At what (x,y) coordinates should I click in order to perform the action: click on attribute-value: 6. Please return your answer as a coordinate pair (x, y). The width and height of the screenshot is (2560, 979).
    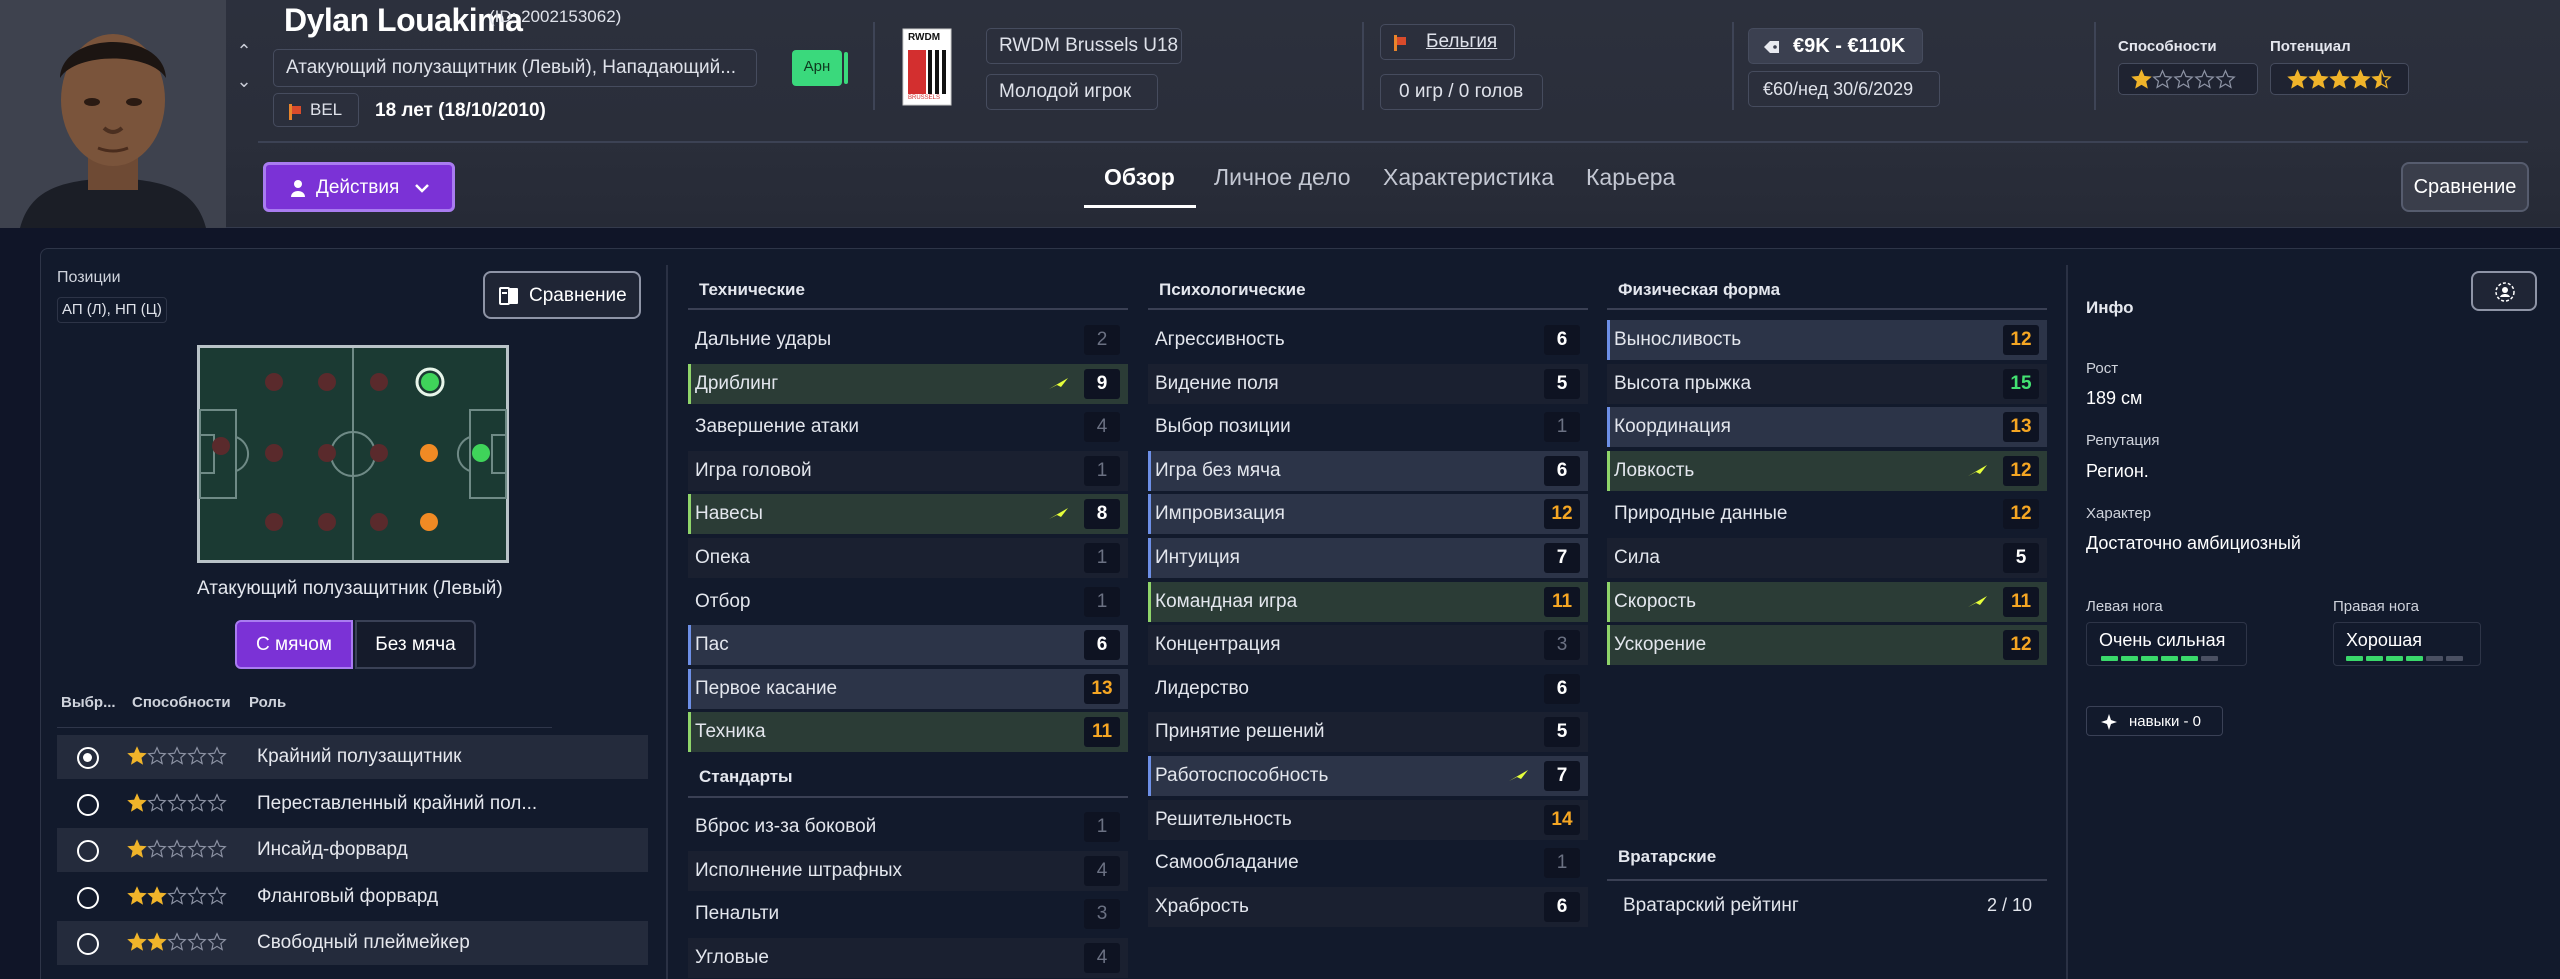
    Looking at the image, I should click on (1562, 470).